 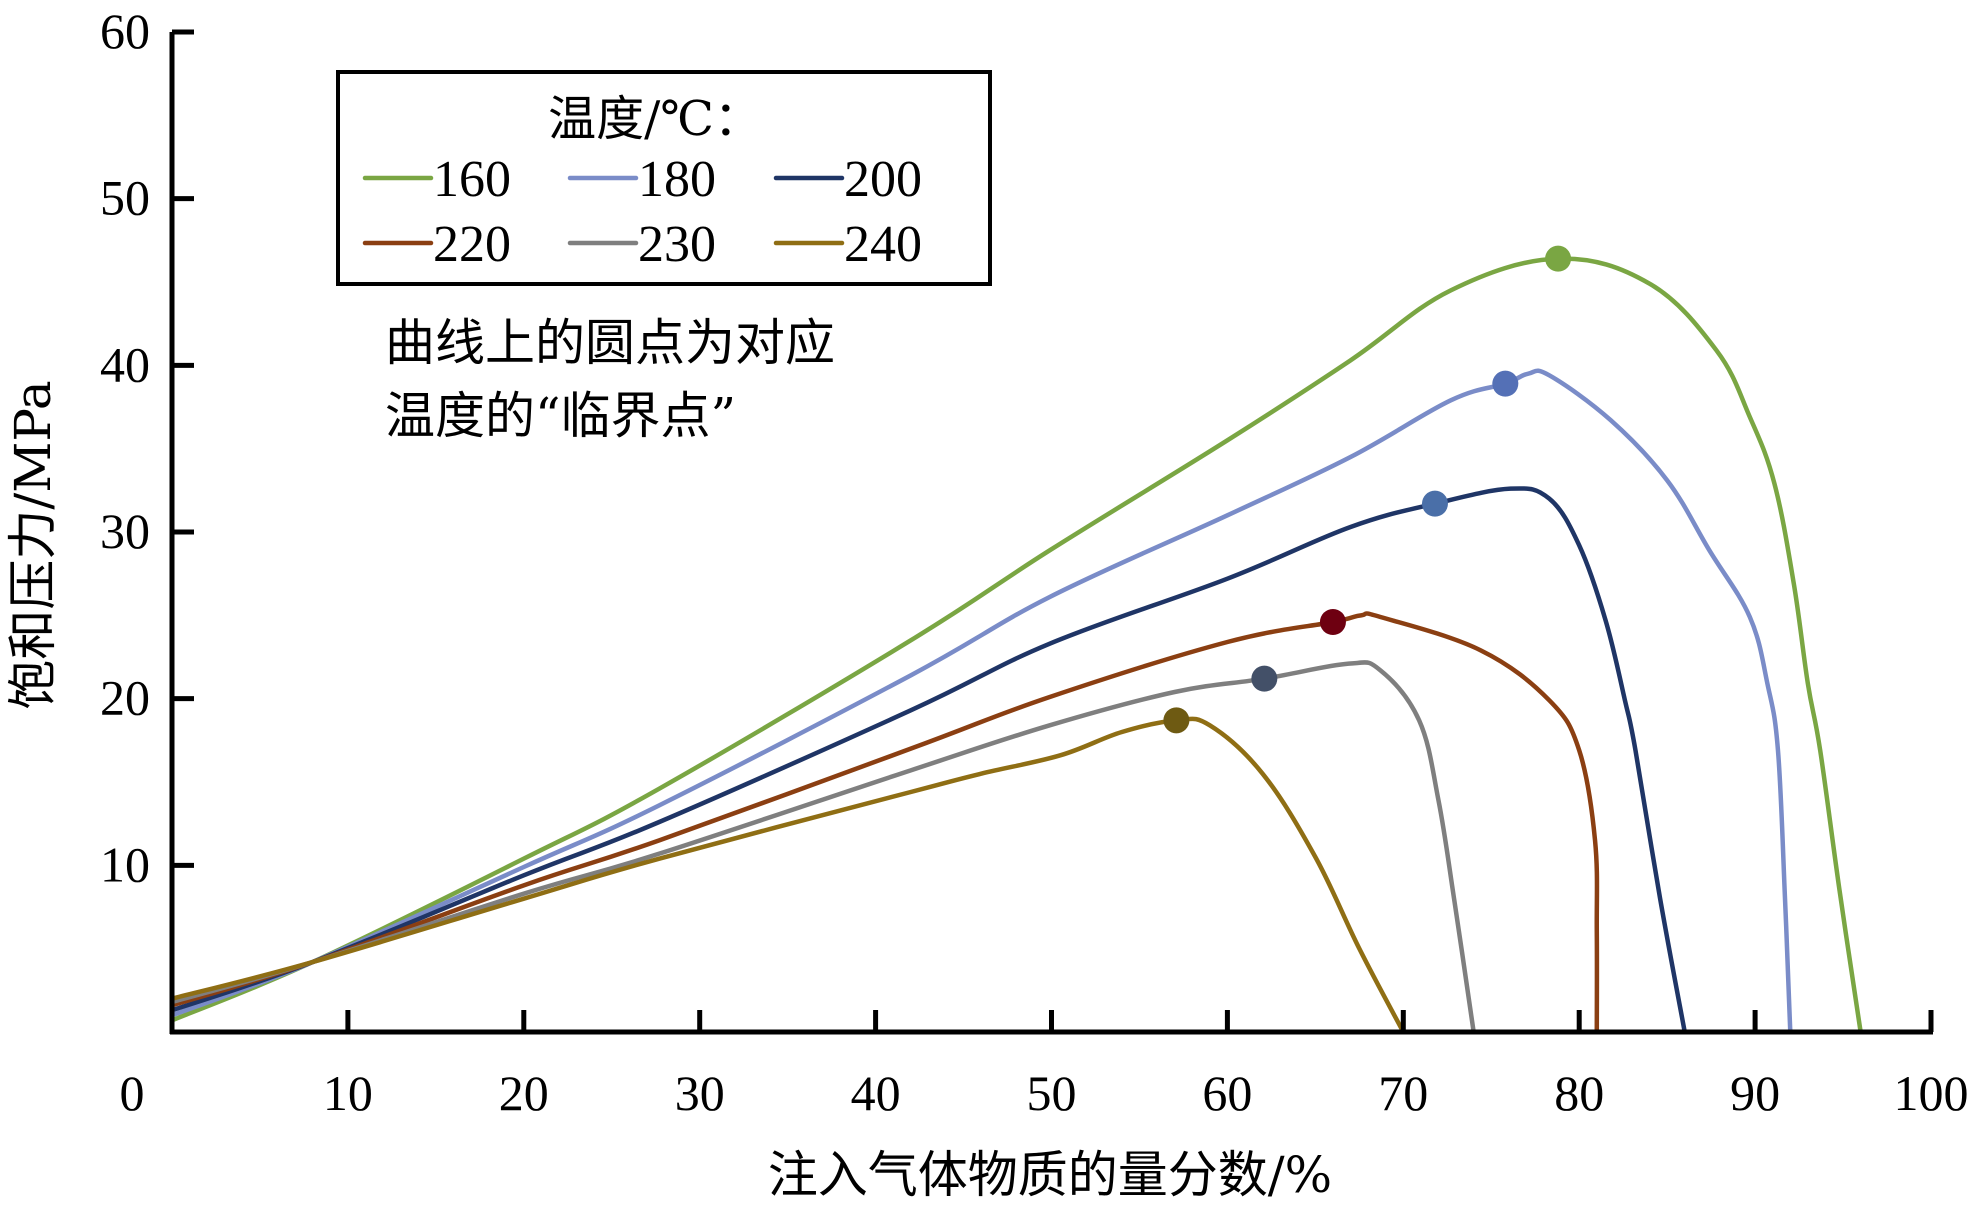 I want to click on y-tick-label: 10, so click(x=125, y=864).